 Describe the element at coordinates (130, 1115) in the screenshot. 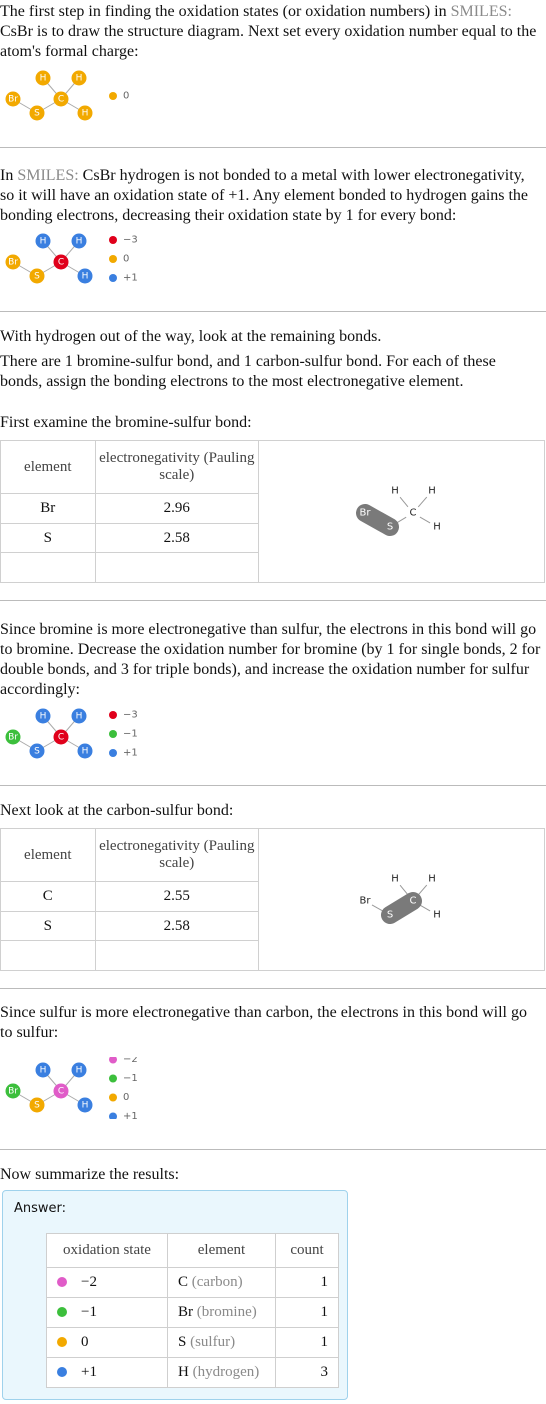

I see `legend-label: +1` at that location.